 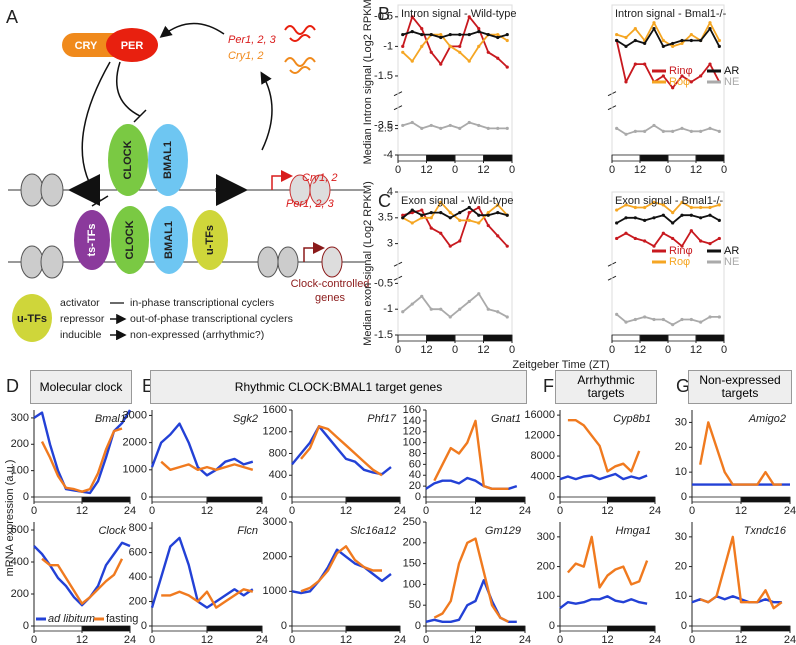 I want to click on nucleosome, so click(x=32, y=190).